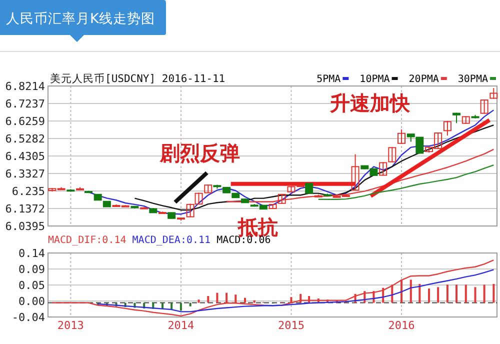 The image size is (500, 344). Describe the element at coordinates (181, 325) in the screenshot. I see `x-tick-label: 2014` at that location.